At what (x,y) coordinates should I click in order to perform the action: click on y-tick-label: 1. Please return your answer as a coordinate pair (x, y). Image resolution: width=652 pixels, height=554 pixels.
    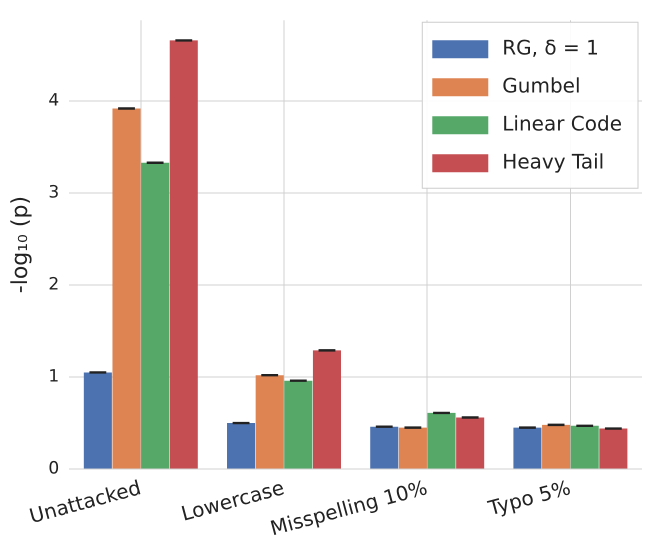
    Looking at the image, I should click on (54, 376).